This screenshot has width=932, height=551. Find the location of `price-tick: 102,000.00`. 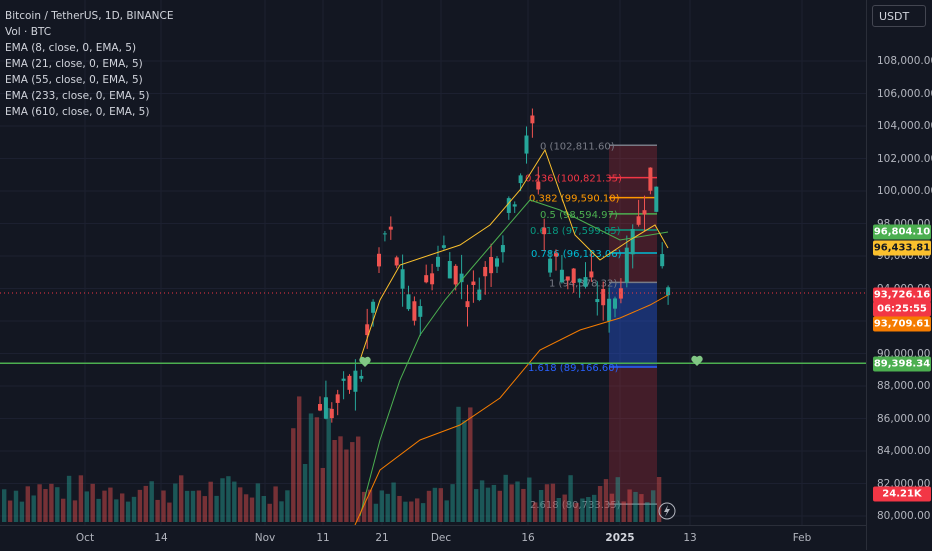

price-tick: 102,000.00 is located at coordinates (904, 158).